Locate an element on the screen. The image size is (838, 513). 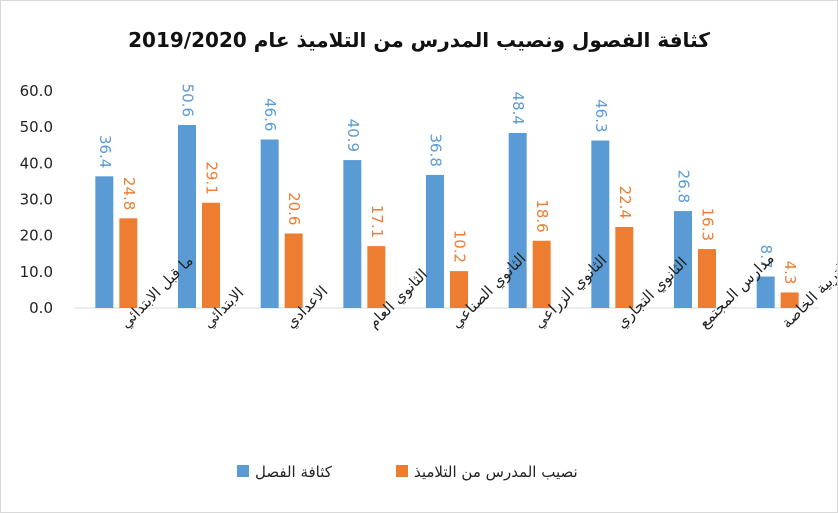
y-tick-label: 30.0 is located at coordinates (36, 200).